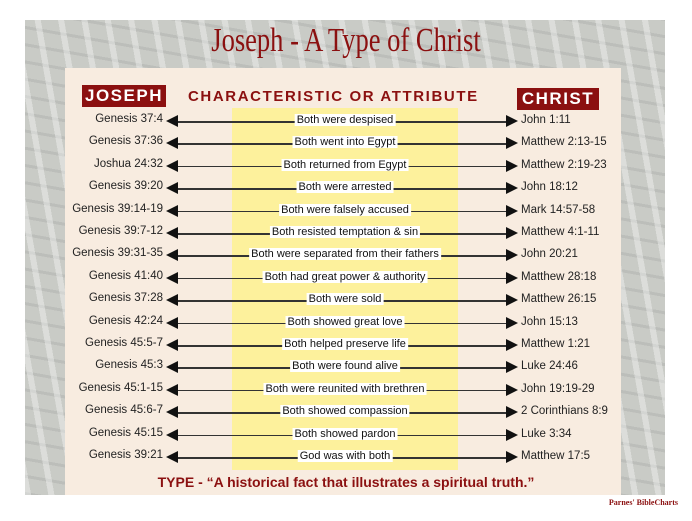 Image resolution: width=692 pixels, height=521 pixels. What do you see at coordinates (124, 96) in the screenshot?
I see `joseph-header: JOSEPH` at bounding box center [124, 96].